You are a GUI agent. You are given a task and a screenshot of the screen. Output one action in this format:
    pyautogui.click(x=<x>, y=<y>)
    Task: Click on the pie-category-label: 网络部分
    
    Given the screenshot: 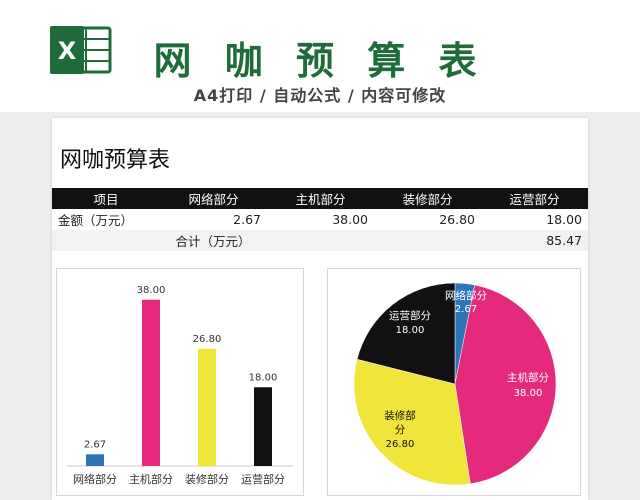 What is the action you would take?
    pyautogui.click(x=466, y=295)
    